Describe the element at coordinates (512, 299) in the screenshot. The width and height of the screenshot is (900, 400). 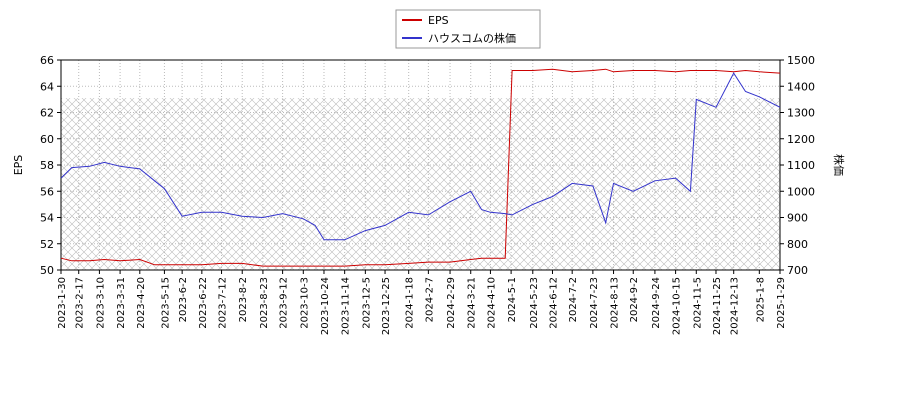
I see `x-tick-label: 2024-5-1` at that location.